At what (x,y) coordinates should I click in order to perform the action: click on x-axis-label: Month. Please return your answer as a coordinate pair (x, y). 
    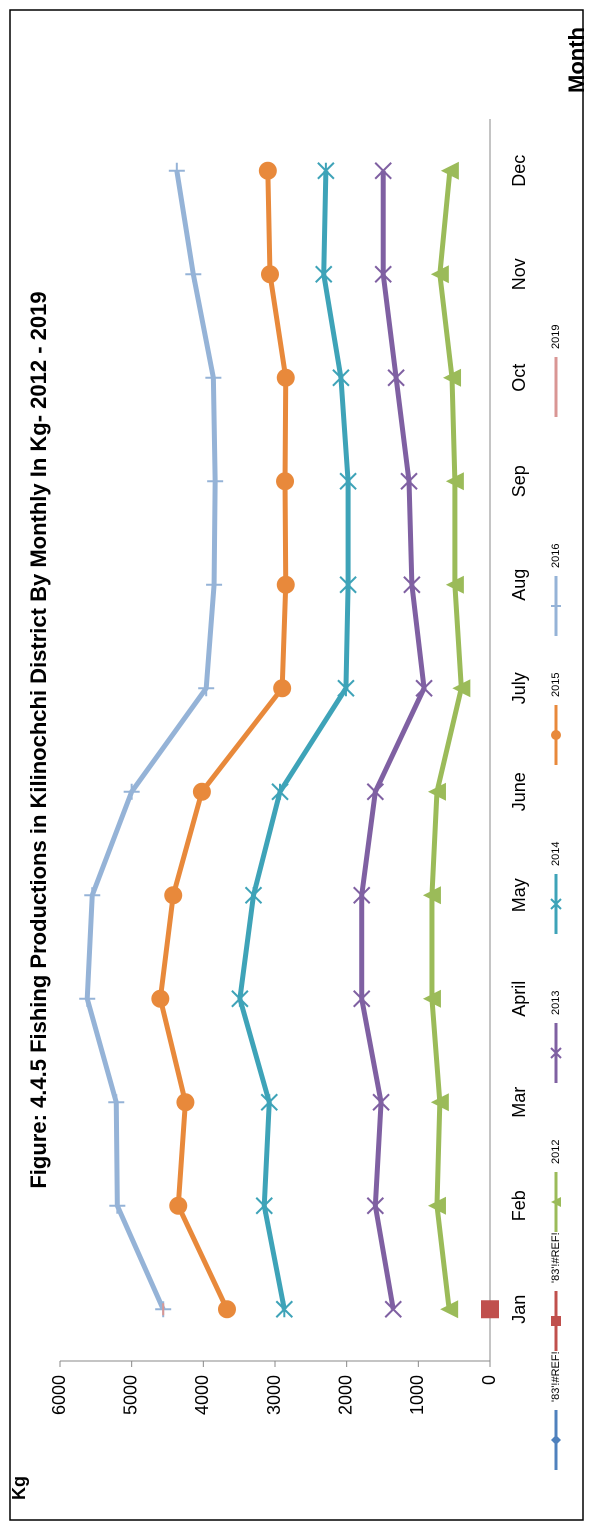
    Looking at the image, I should click on (576, 60).